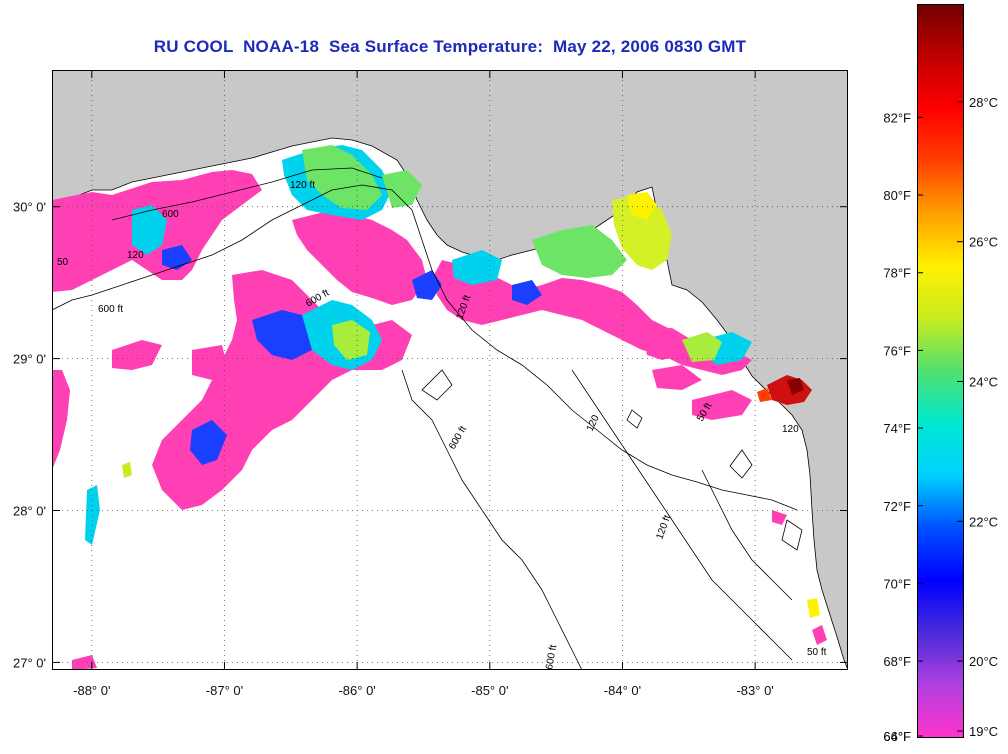 The image size is (1008, 754). I want to click on colorbar-label-c: 22°C, so click(983, 521).